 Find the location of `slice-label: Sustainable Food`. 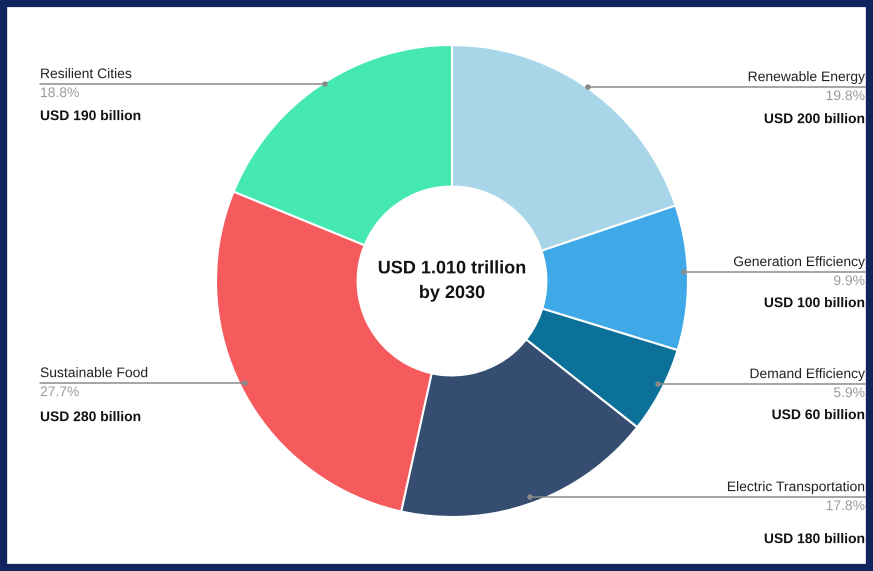

slice-label: Sustainable Food is located at coordinates (94, 372).